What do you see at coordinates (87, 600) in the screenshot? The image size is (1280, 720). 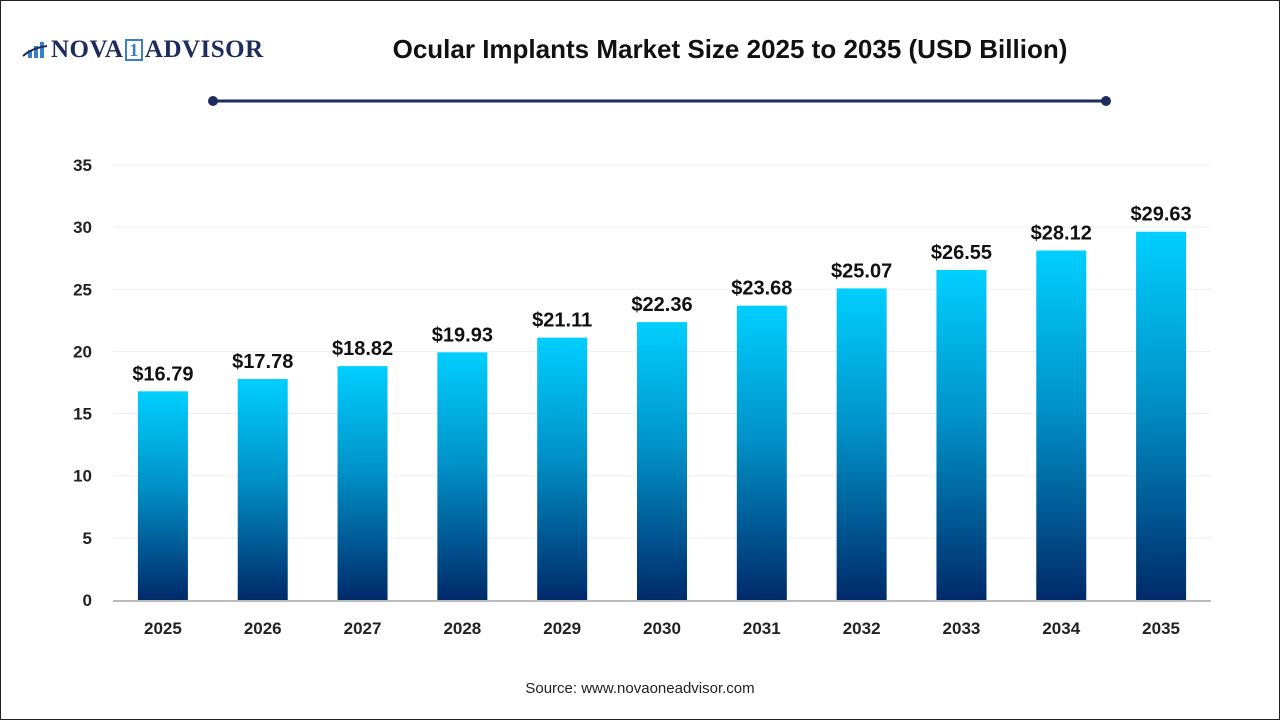 I see `y-tick-label: 0` at bounding box center [87, 600].